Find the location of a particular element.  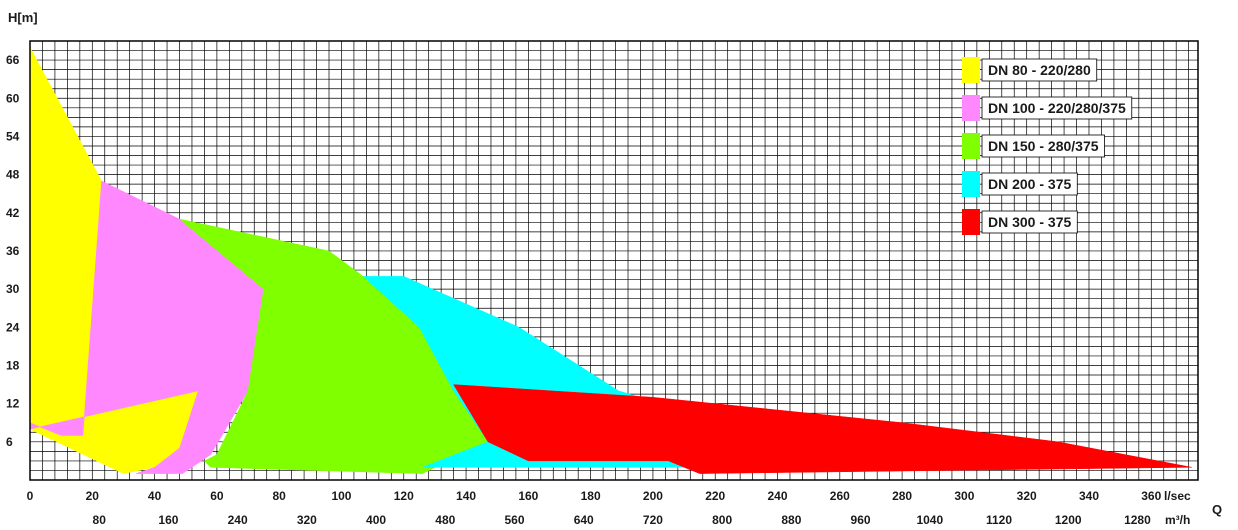

x-tick-label-lsec: 100 is located at coordinates (341, 496).